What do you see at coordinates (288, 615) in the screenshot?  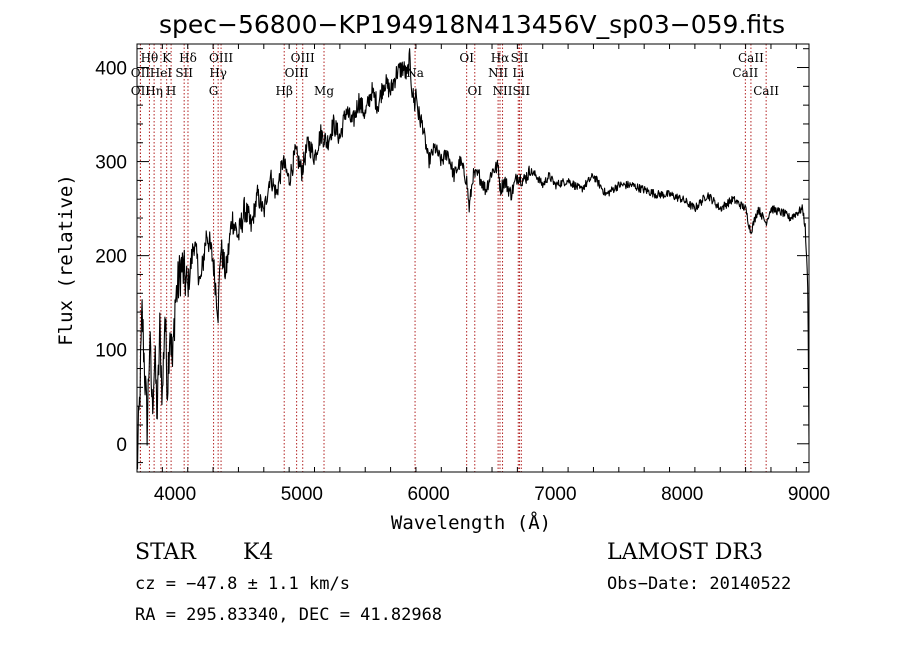 I see `coordinates: RA = 295.83340, DEC = 41.82968` at bounding box center [288, 615].